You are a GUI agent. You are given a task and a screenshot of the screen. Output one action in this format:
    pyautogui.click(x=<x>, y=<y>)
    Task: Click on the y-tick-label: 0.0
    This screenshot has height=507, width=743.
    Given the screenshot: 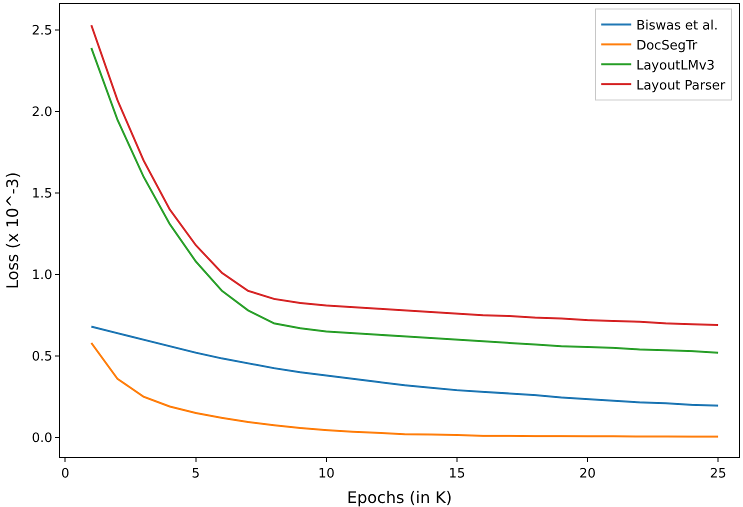 What is the action you would take?
    pyautogui.click(x=42, y=438)
    